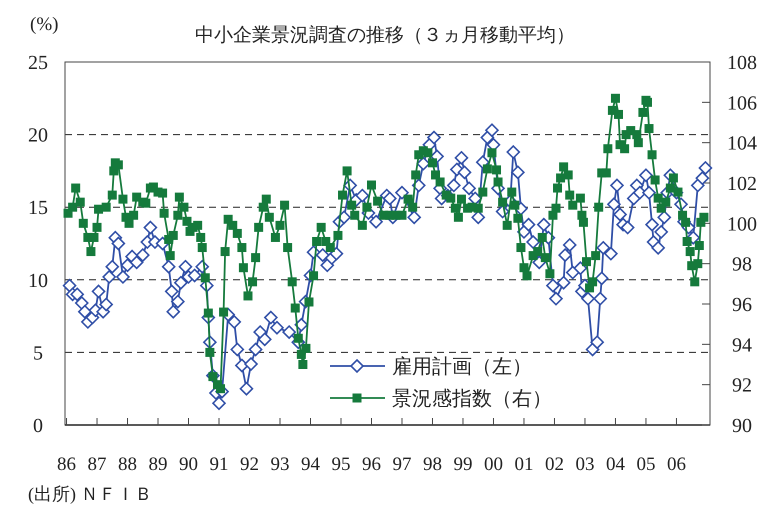 Image resolution: width=766 pixels, height=508 pixels. Describe the element at coordinates (188, 464) in the screenshot. I see `x-tick-label: 90` at that location.